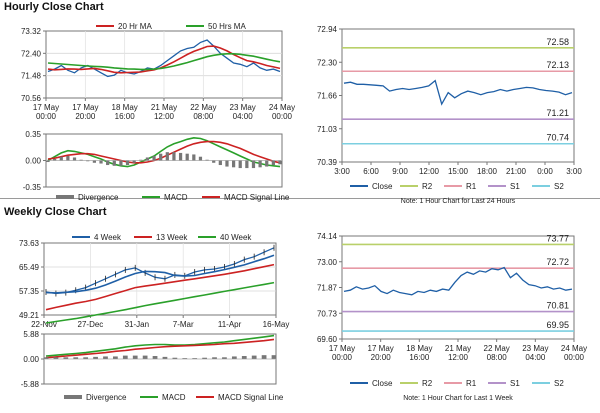 This screenshot has height=413, width=600. What do you see at coordinates (135, 26) in the screenshot?
I see `legend-label-20-hr-ma: 20 Hr MA` at bounding box center [135, 26].